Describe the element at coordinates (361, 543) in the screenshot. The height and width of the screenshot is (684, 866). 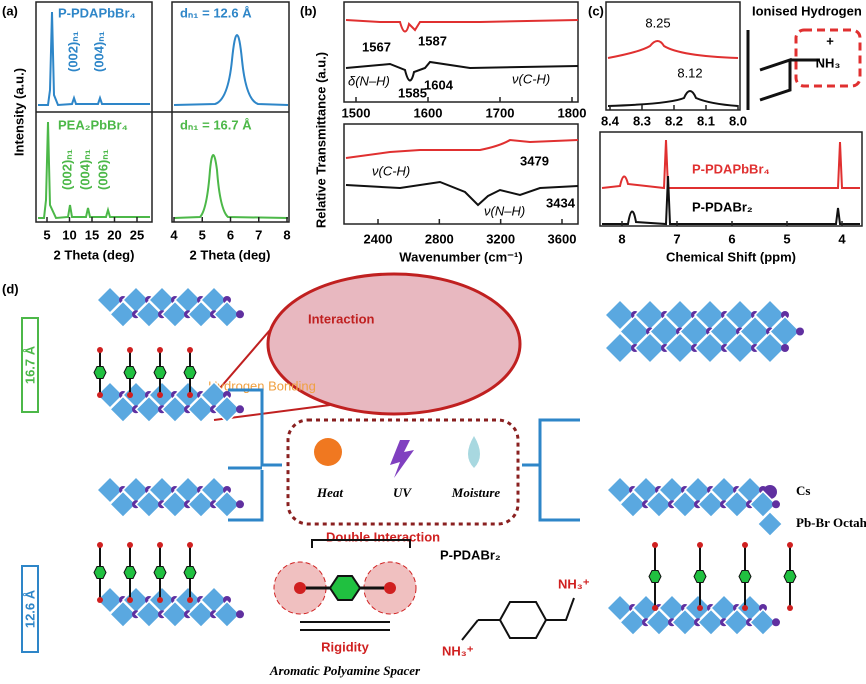
I see `bracket` at that location.